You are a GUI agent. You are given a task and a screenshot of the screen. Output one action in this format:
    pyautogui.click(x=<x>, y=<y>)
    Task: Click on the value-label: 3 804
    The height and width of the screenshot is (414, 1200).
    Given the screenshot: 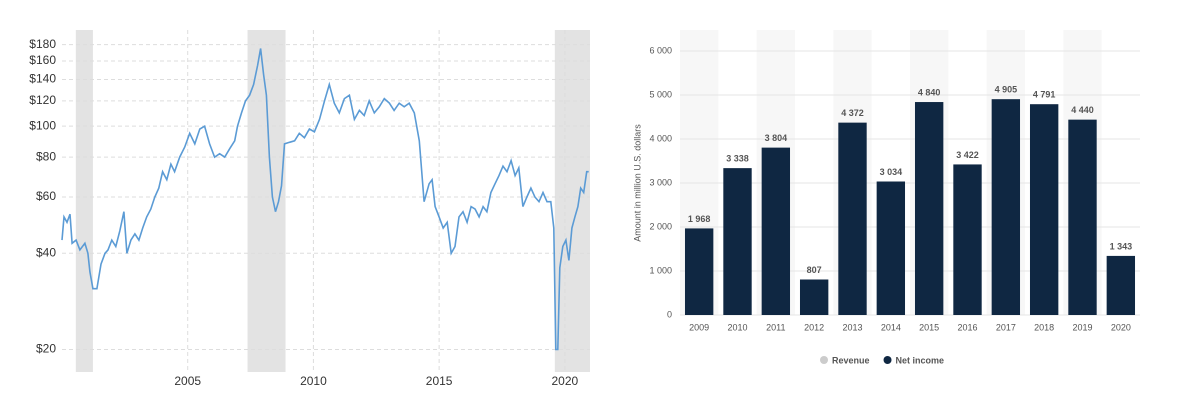 What is the action you would take?
    pyautogui.click(x=776, y=138)
    